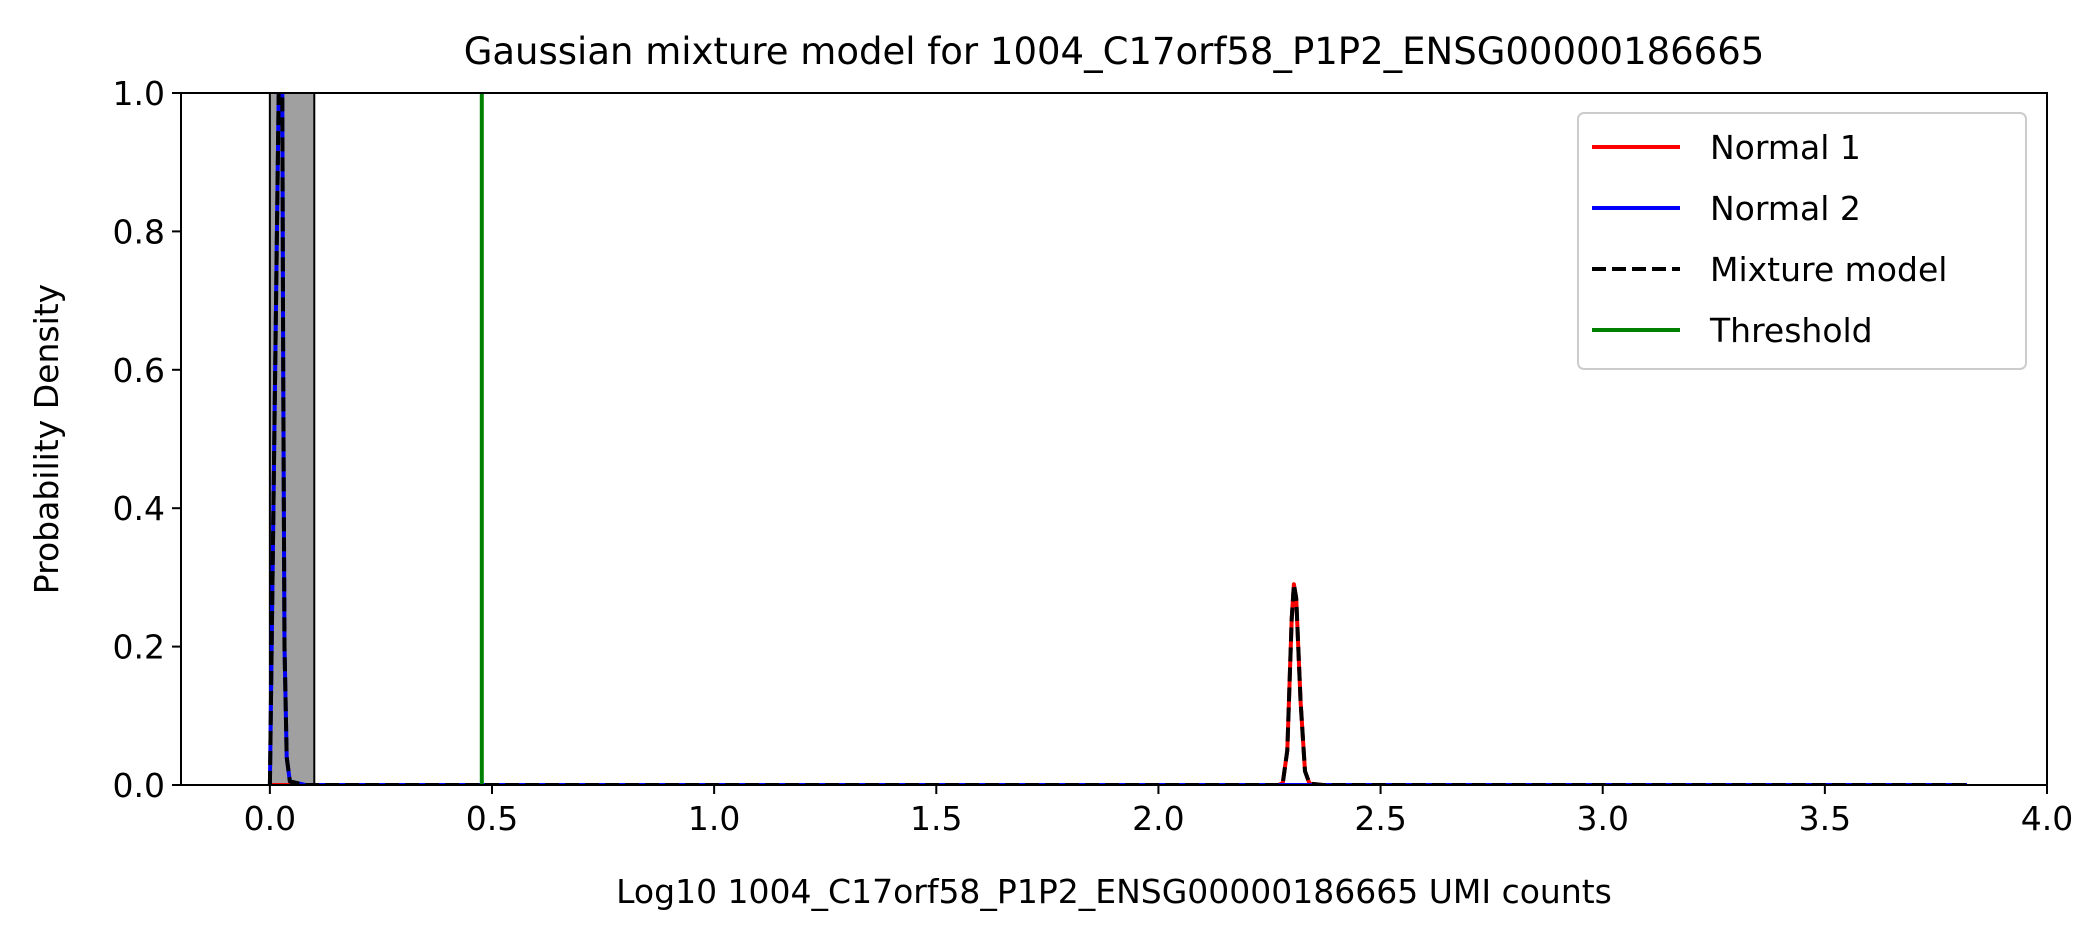  Describe the element at coordinates (1791, 330) in the screenshot. I see `legend-label-threshold: Threshold` at that location.